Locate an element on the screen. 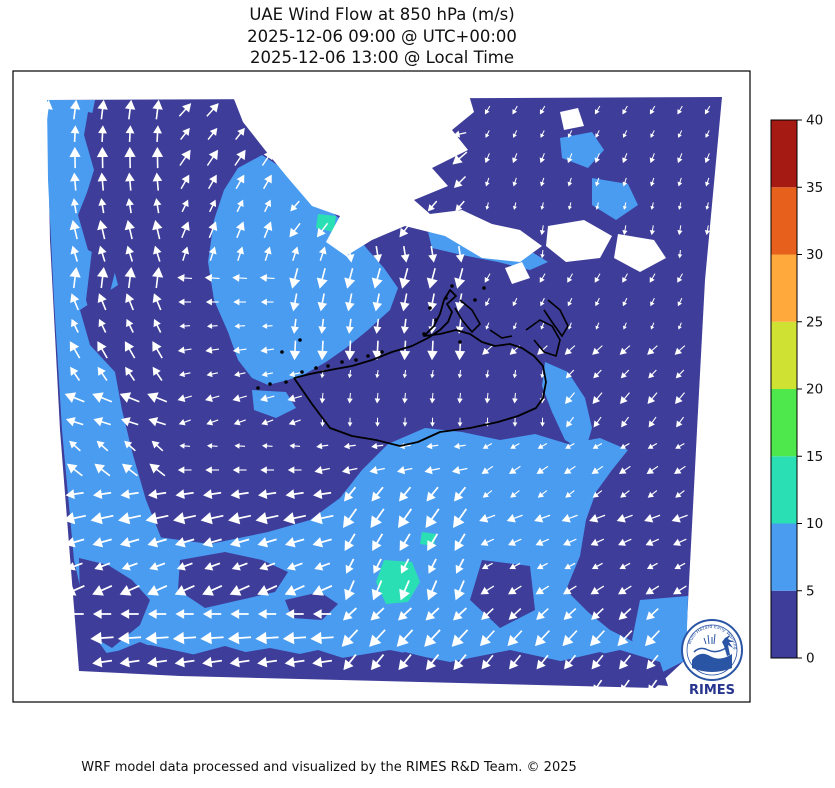  region-dark-bottom-strip is located at coordinates (381, 665).